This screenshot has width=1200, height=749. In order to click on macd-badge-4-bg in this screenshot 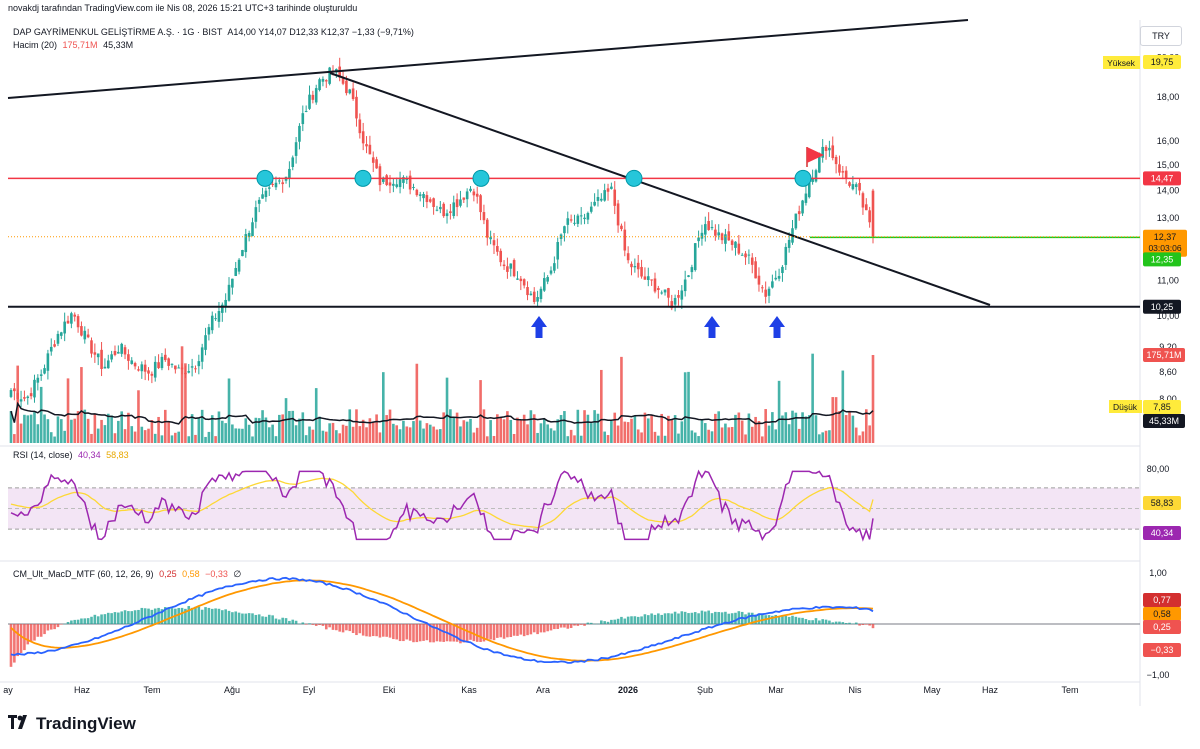, I will do `click(1162, 650)`.